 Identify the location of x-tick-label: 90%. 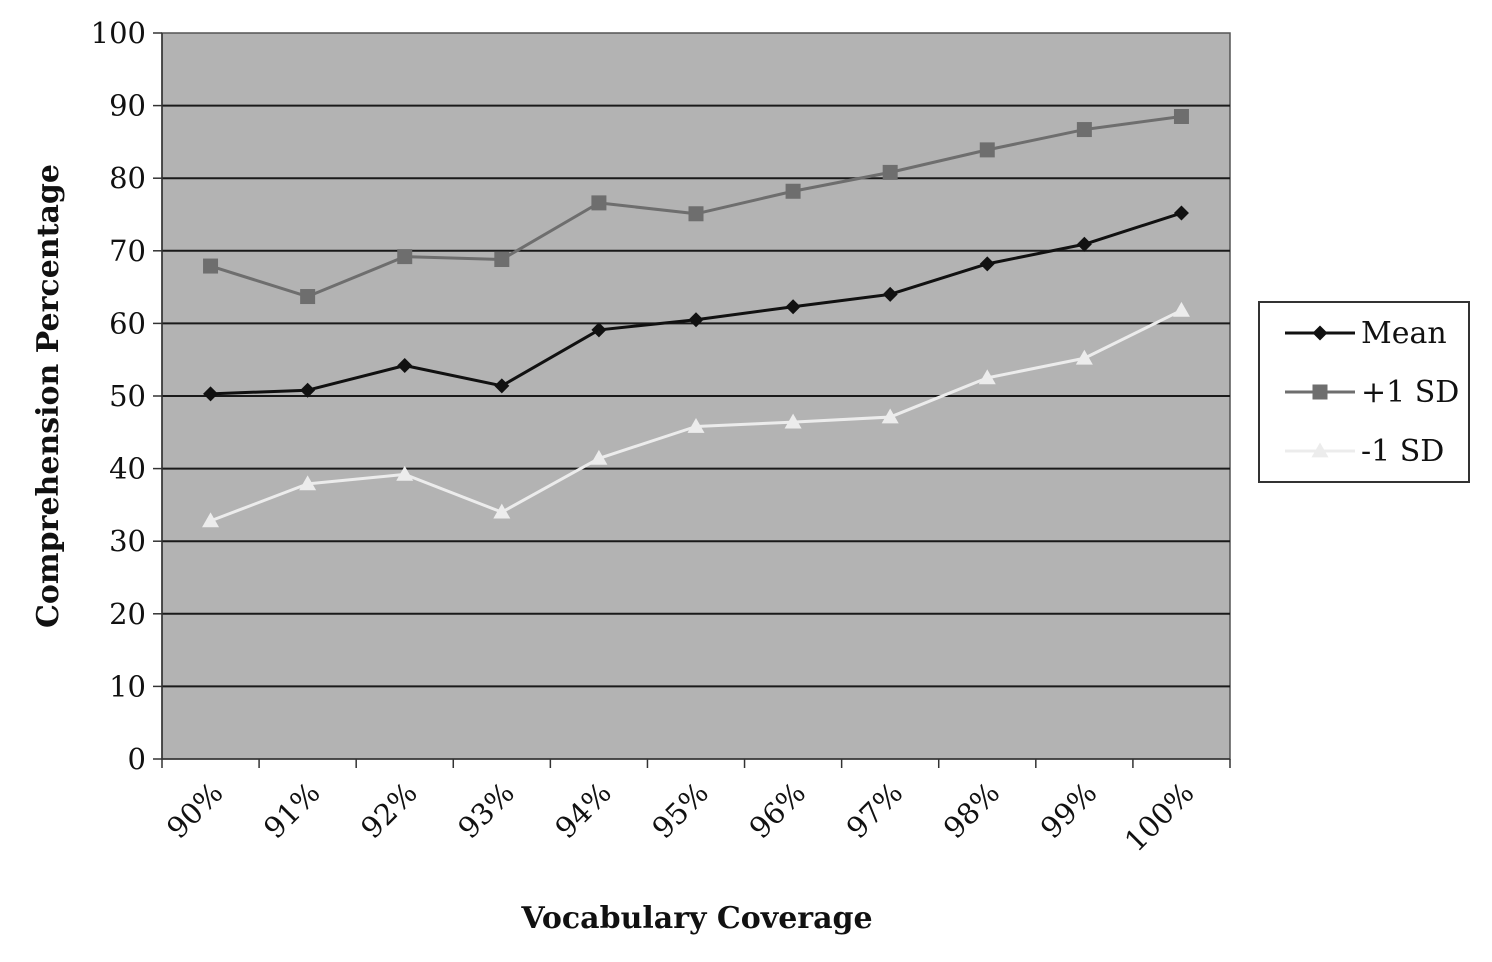
(195, 811).